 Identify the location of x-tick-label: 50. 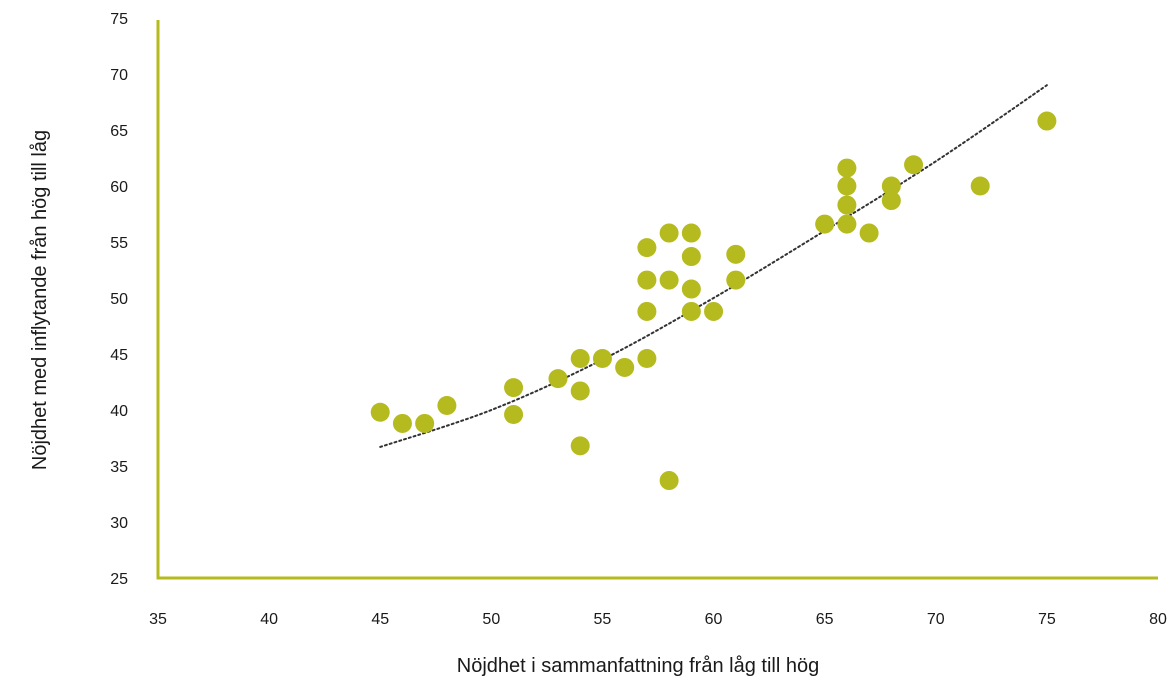
(491, 619).